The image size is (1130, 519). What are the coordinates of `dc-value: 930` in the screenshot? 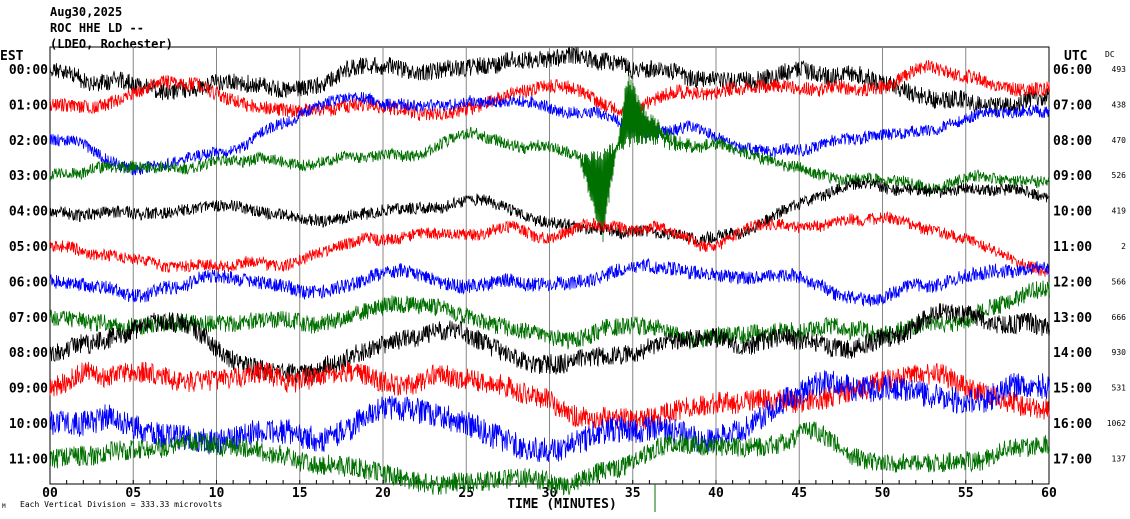 It's located at (1119, 352).